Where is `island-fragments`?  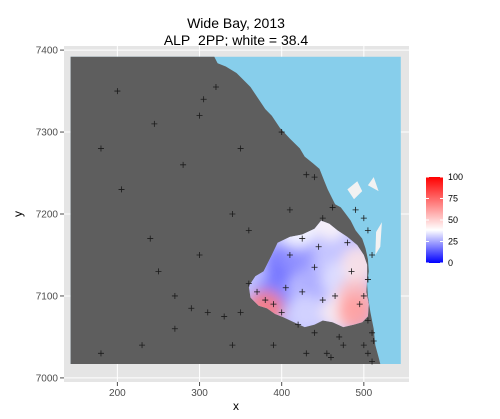
island-fragments is located at coordinates (364, 216).